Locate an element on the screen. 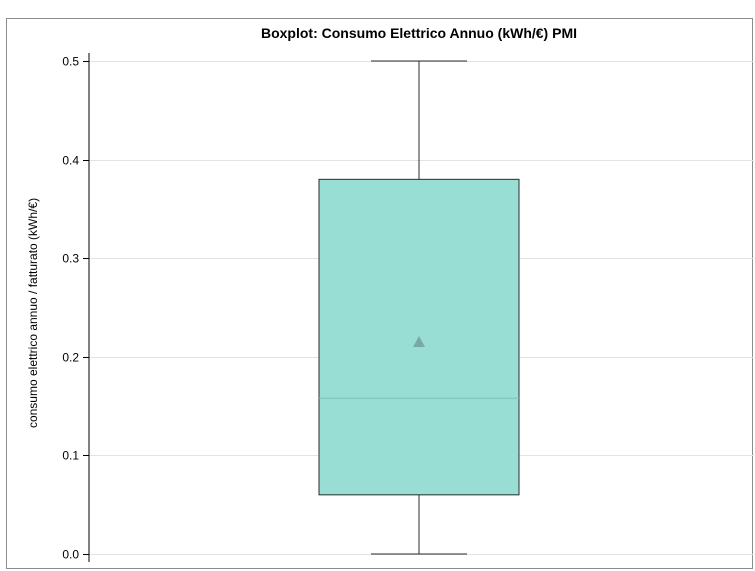 The width and height of the screenshot is (755, 571). y-tick-label-5: 0.5 is located at coordinates (70, 62).